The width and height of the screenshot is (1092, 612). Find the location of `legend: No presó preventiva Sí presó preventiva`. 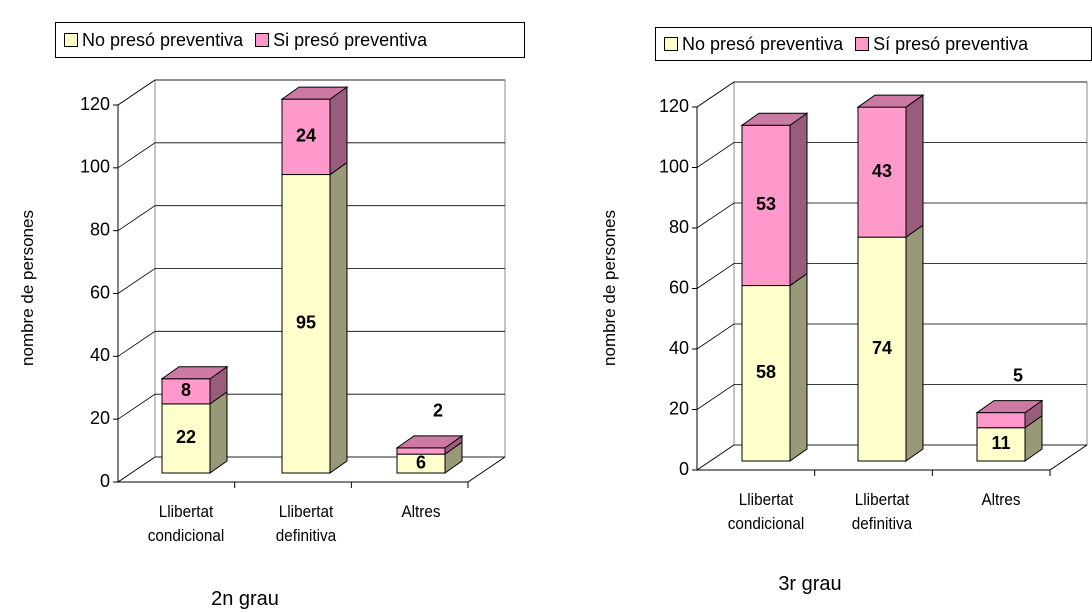

legend: No presó preventiva Sí presó preventiva is located at coordinates (873, 44).